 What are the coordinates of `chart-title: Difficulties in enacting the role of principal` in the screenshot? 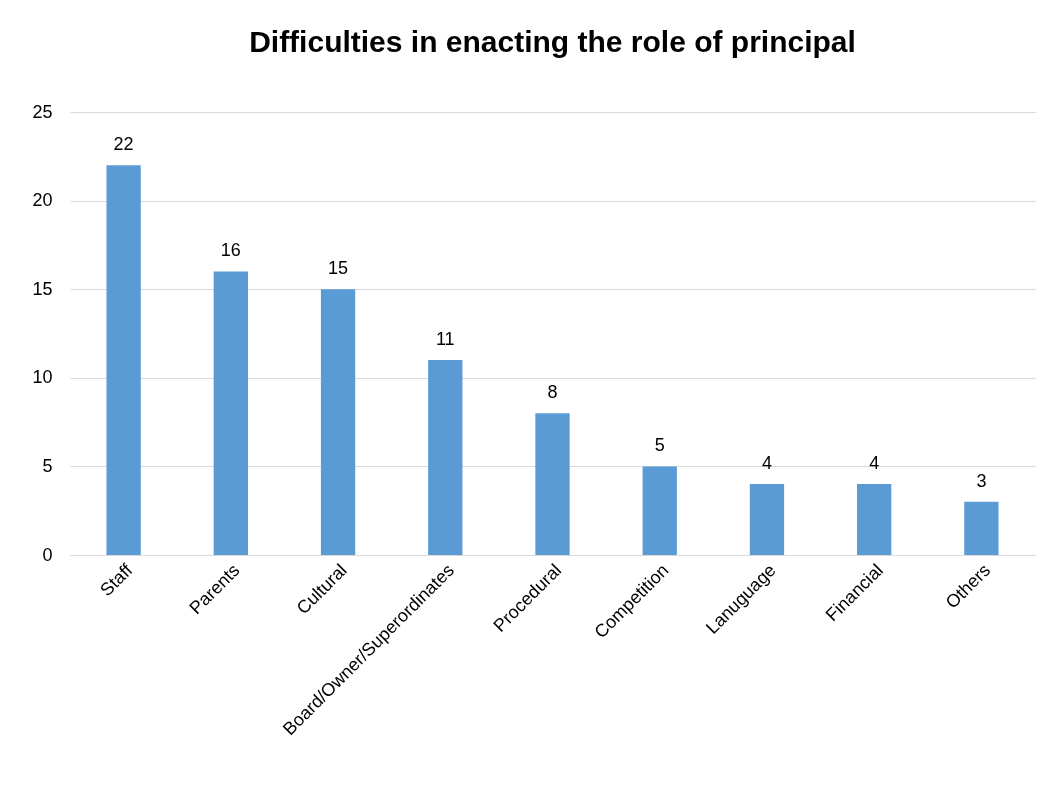 It's located at (552, 41).